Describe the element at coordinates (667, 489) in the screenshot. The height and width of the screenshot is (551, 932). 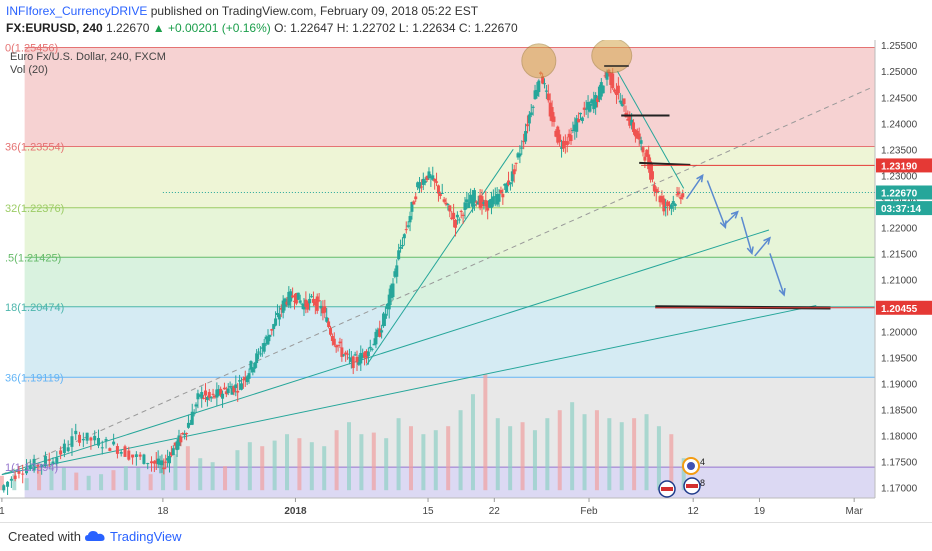
I see `us-flag-icon` at that location.